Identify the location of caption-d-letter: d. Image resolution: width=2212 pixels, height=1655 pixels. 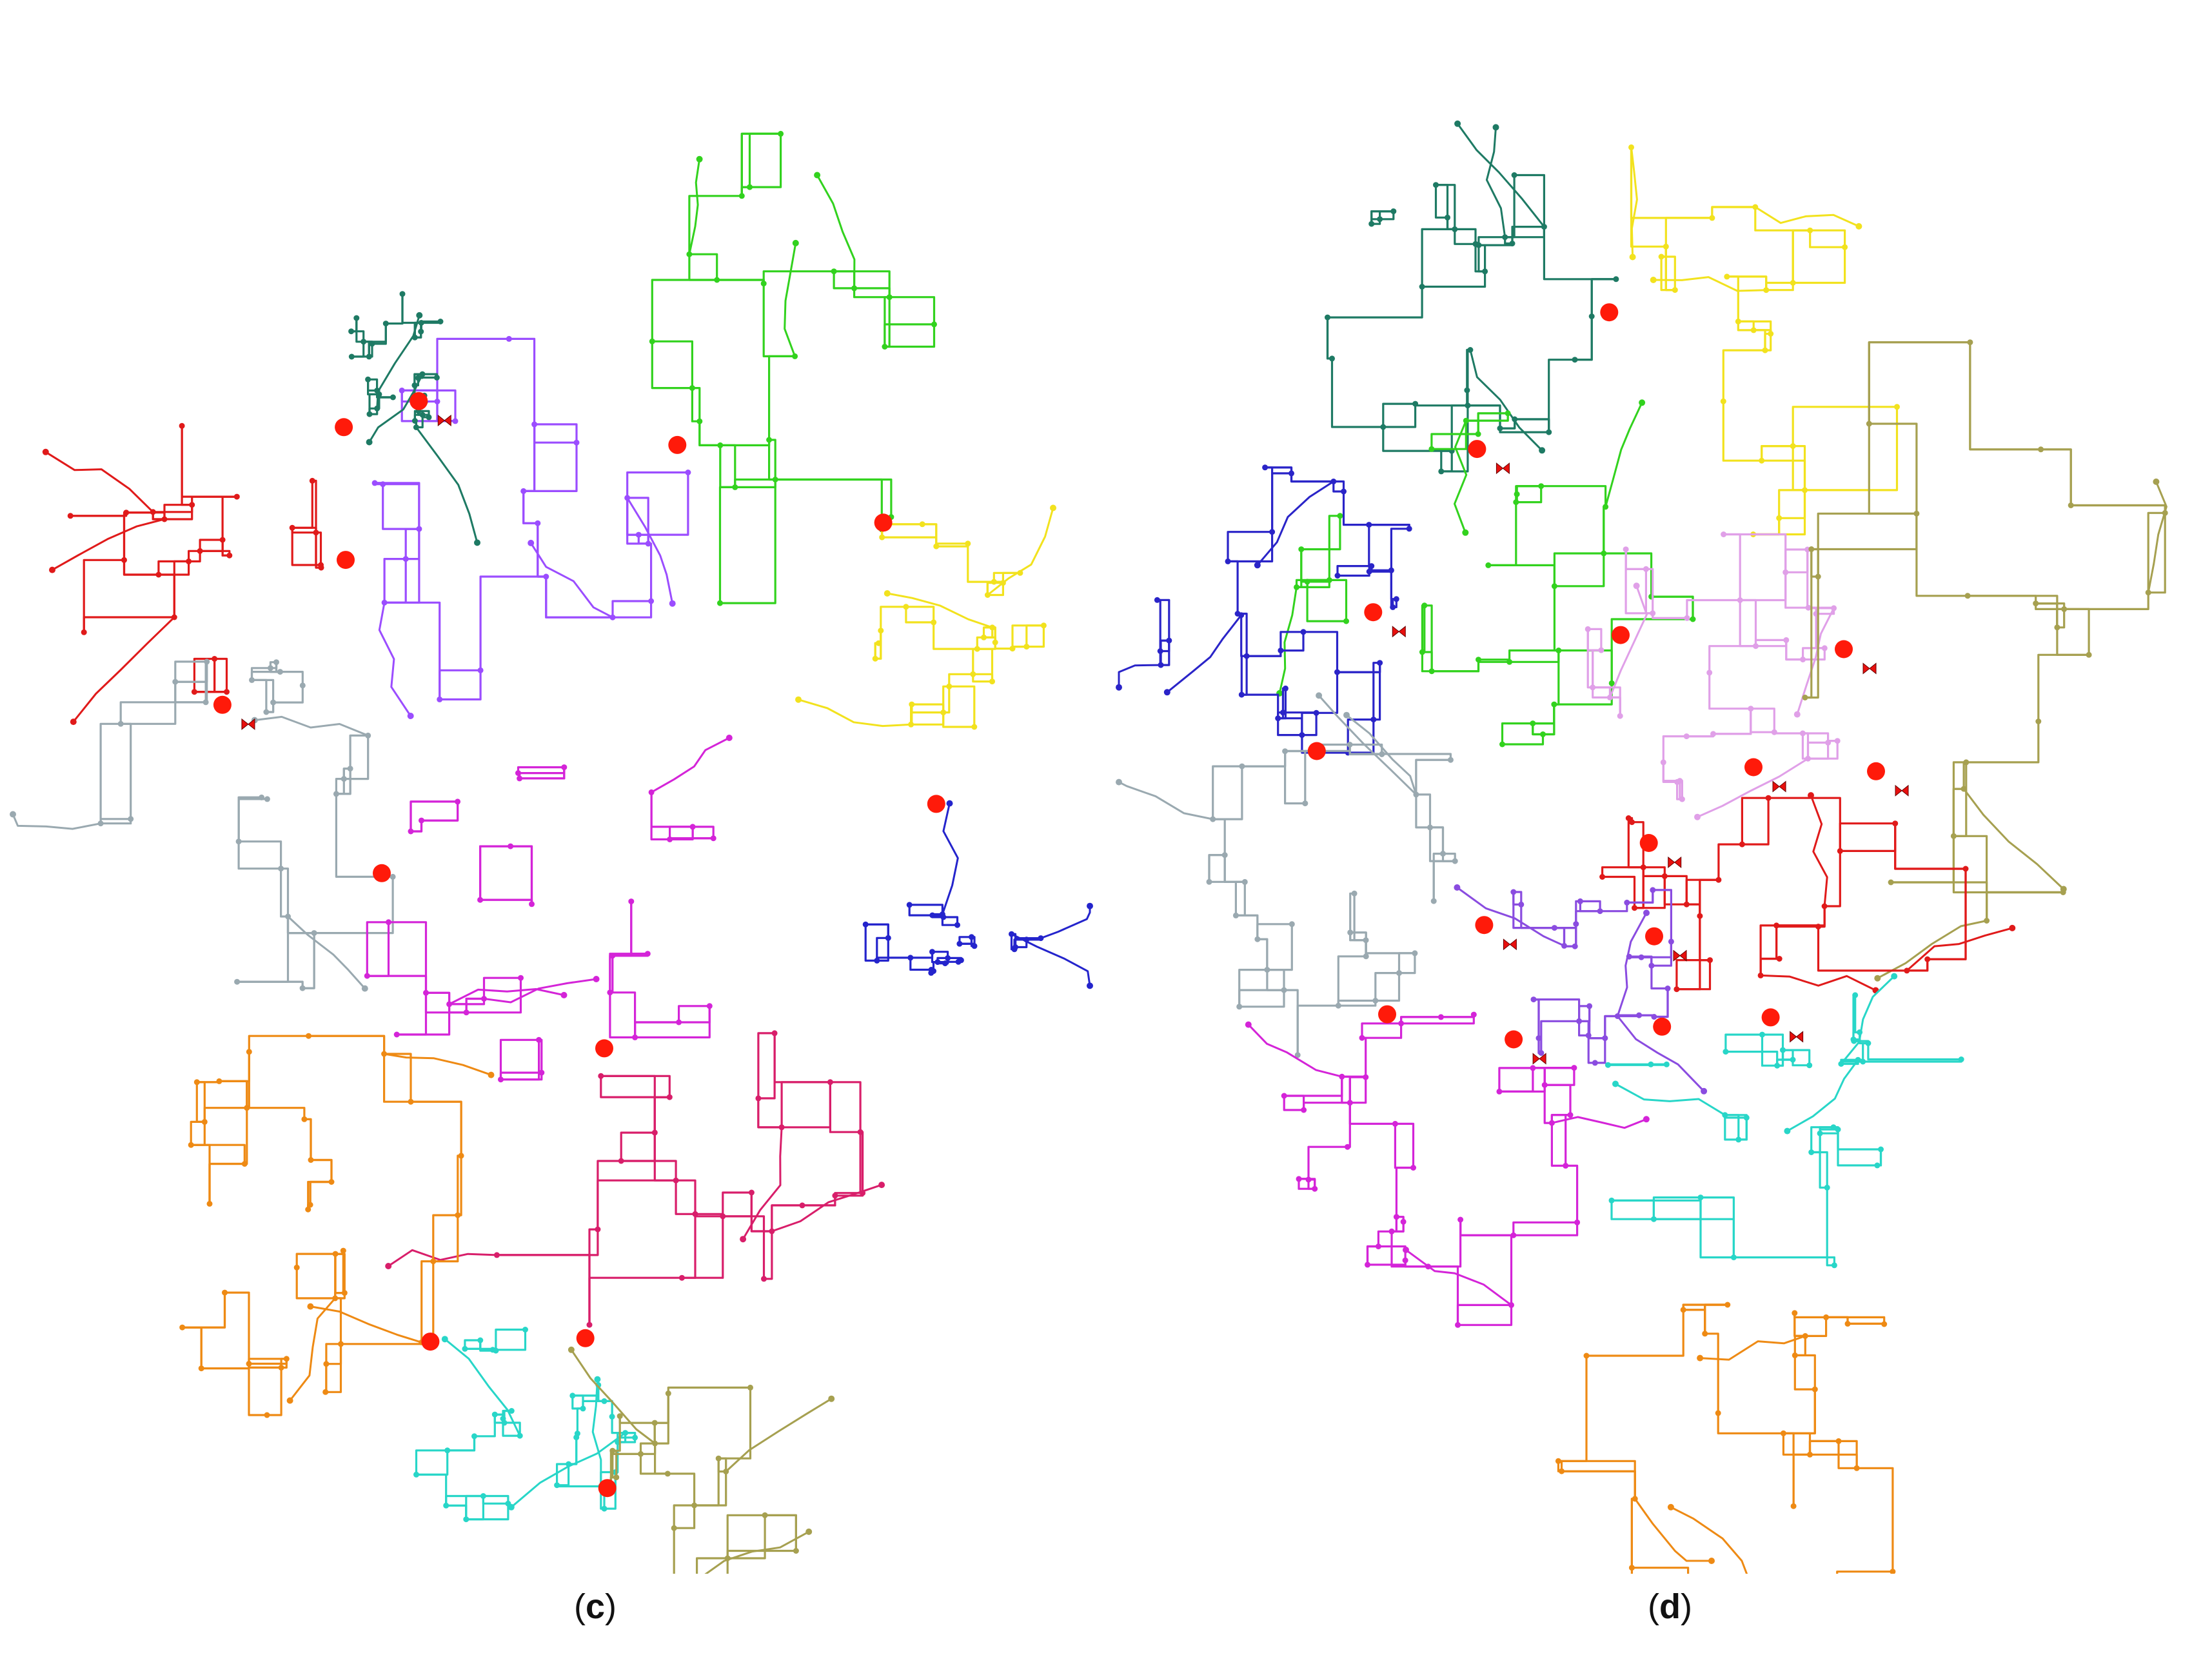
(1670, 1606).